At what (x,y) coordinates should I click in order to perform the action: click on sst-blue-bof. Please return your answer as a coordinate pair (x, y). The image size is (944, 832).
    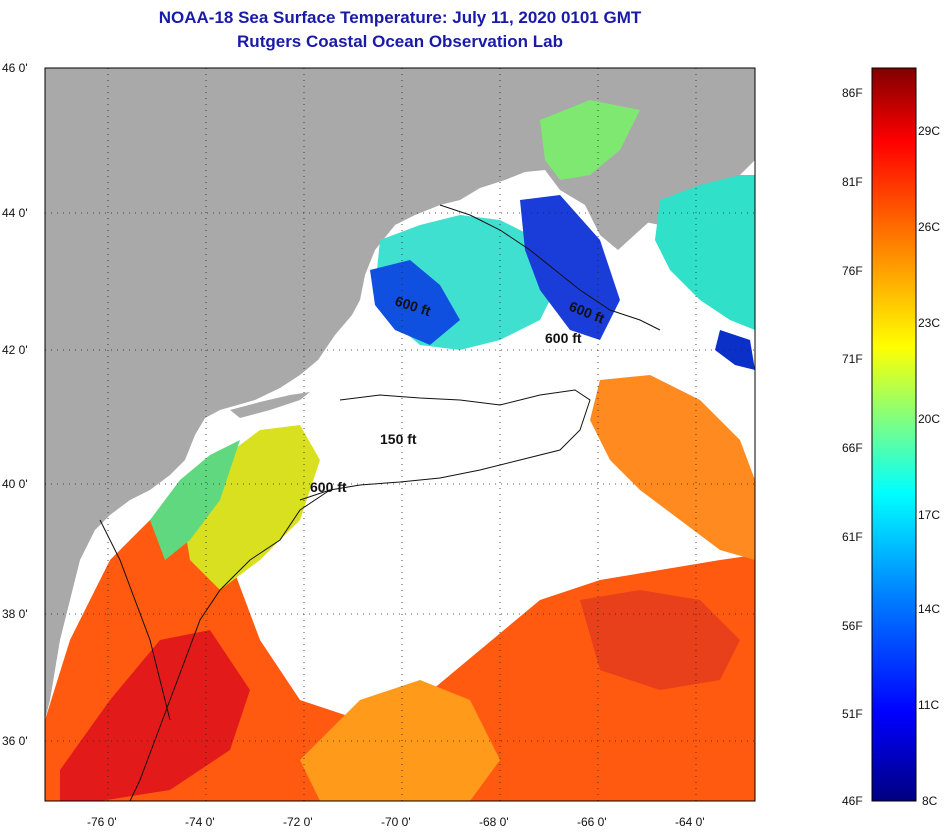
    Looking at the image, I should click on (570, 267).